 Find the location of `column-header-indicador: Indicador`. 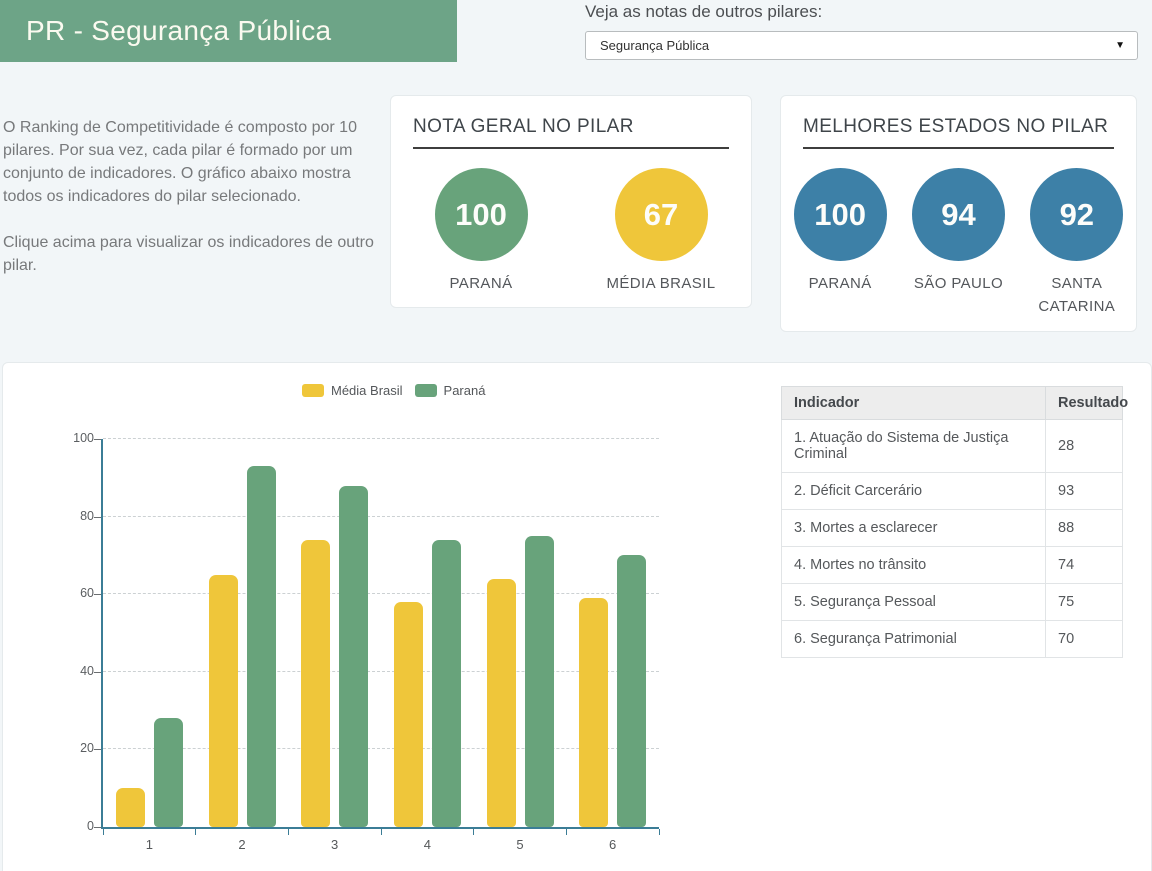

column-header-indicador: Indicador is located at coordinates (913, 403).